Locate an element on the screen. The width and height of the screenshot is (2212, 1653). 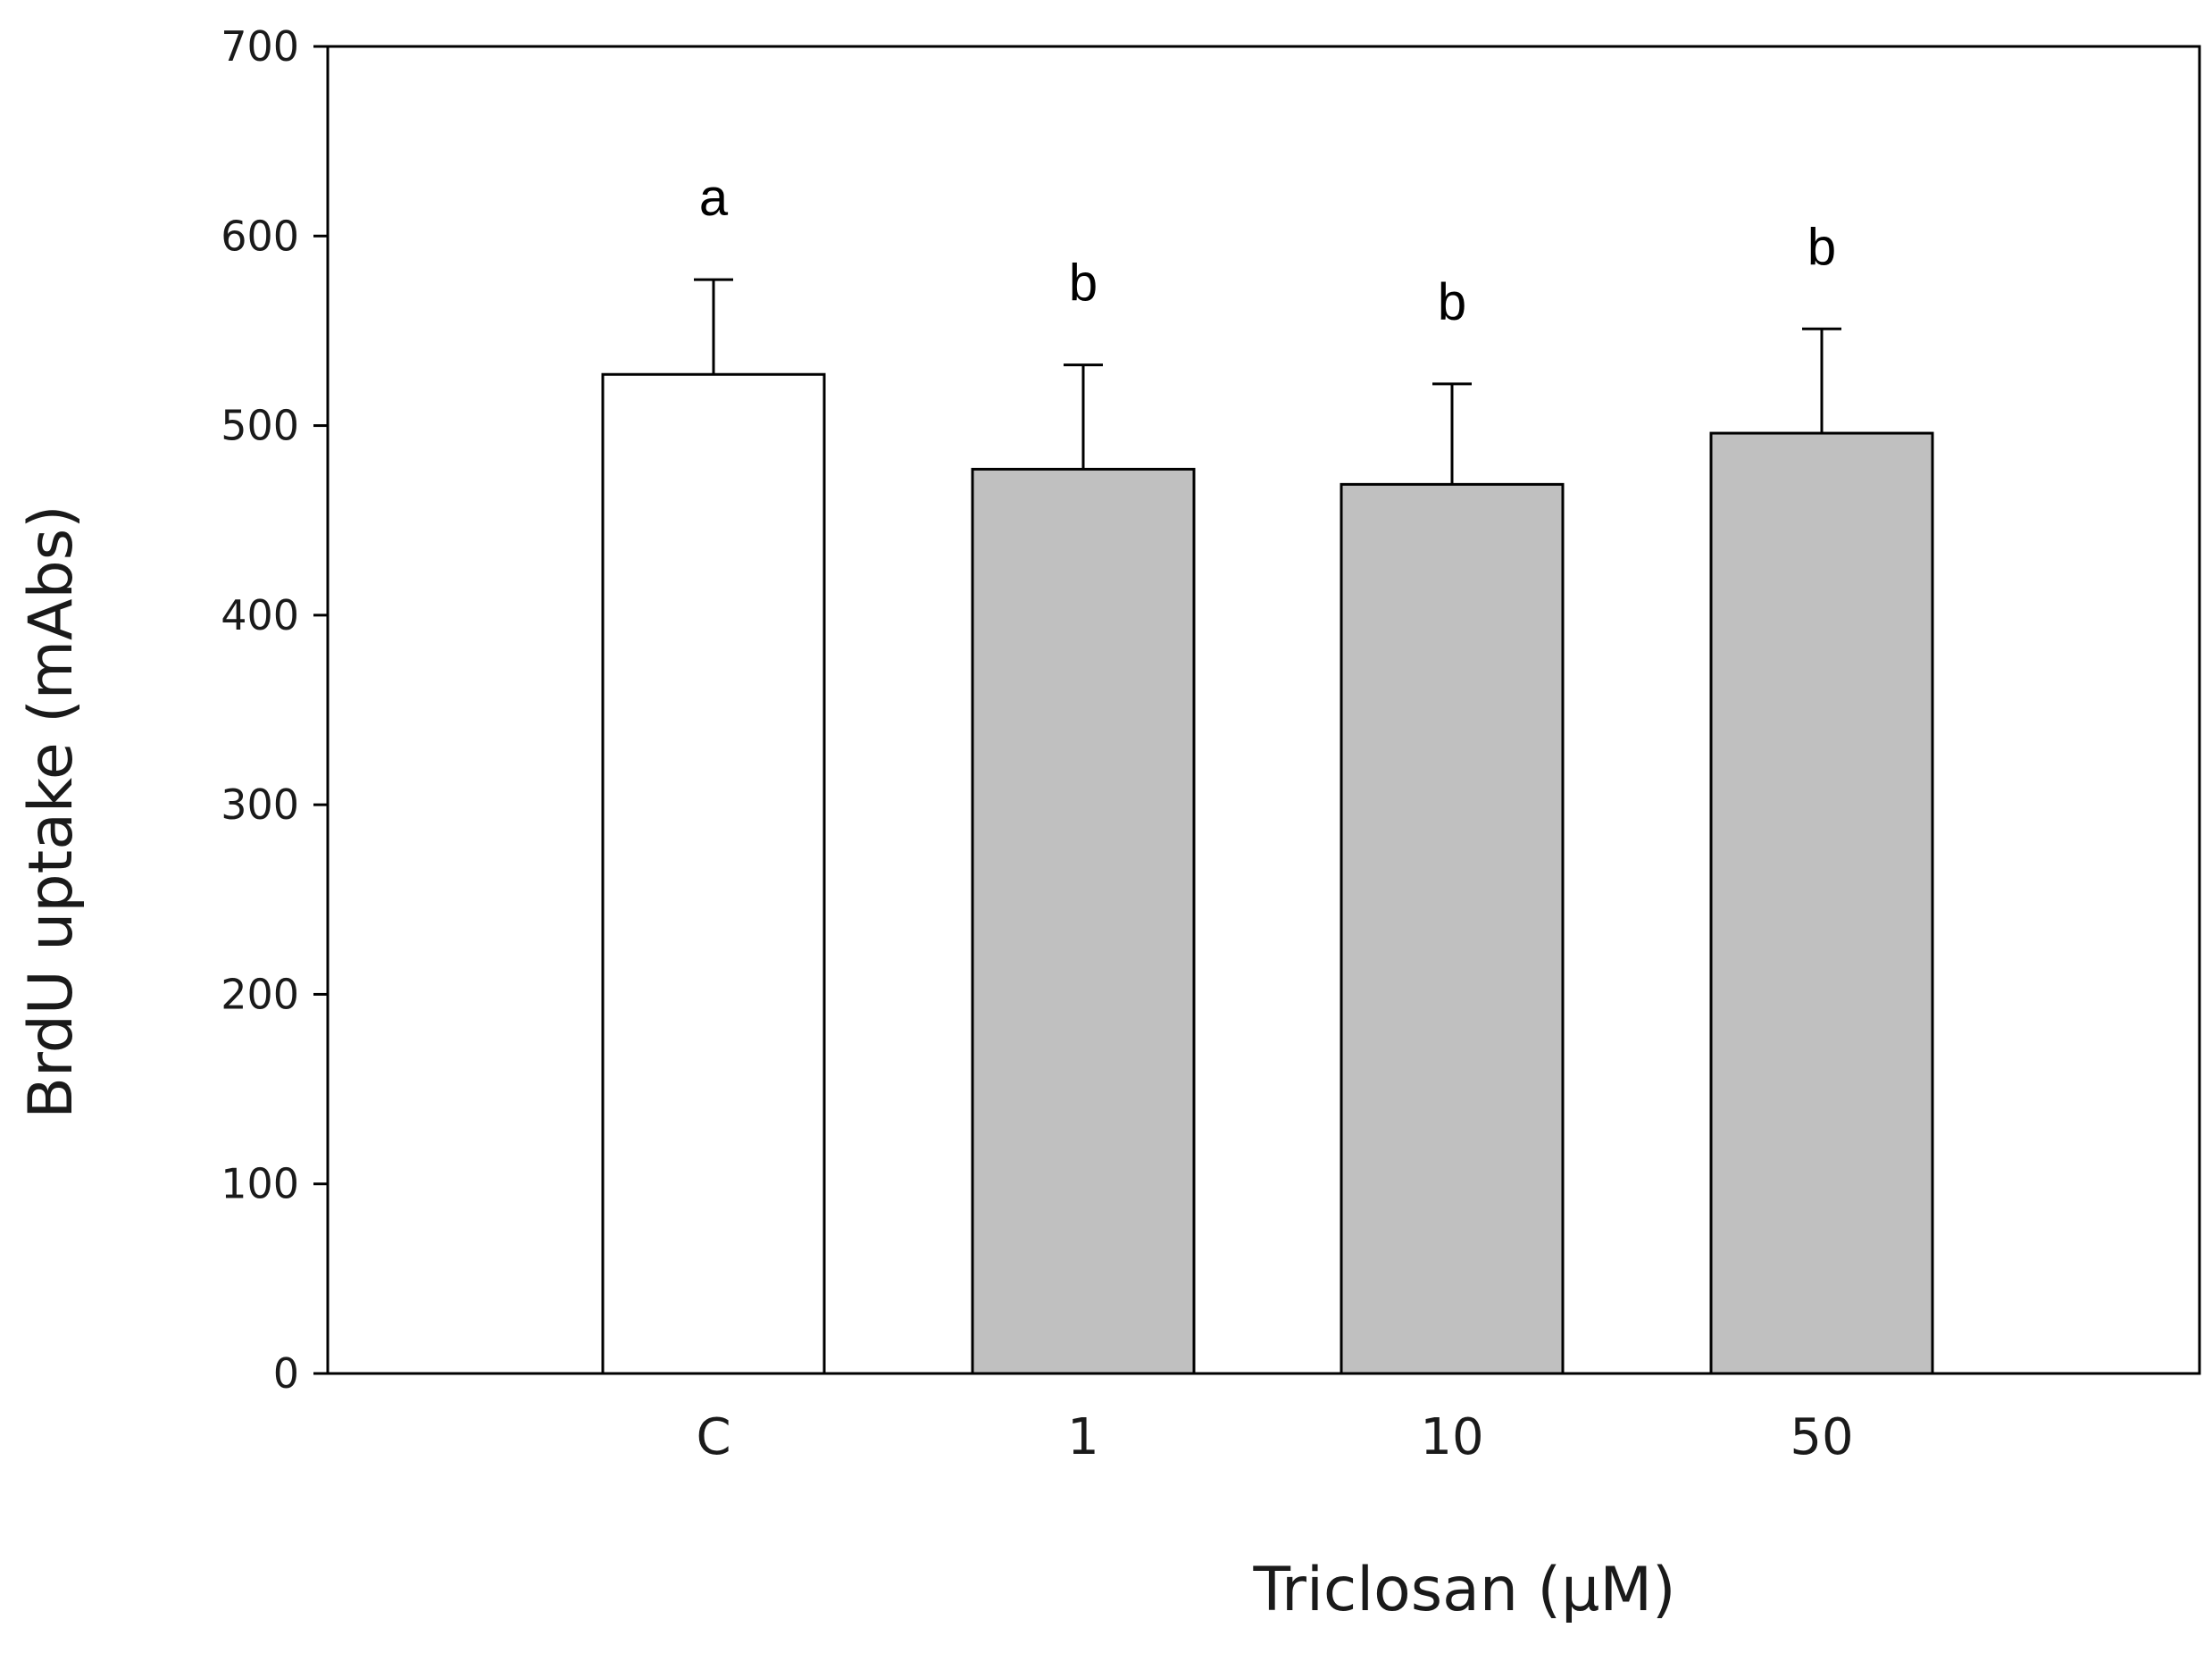
y-tick-label: 200 is located at coordinates (260, 994).